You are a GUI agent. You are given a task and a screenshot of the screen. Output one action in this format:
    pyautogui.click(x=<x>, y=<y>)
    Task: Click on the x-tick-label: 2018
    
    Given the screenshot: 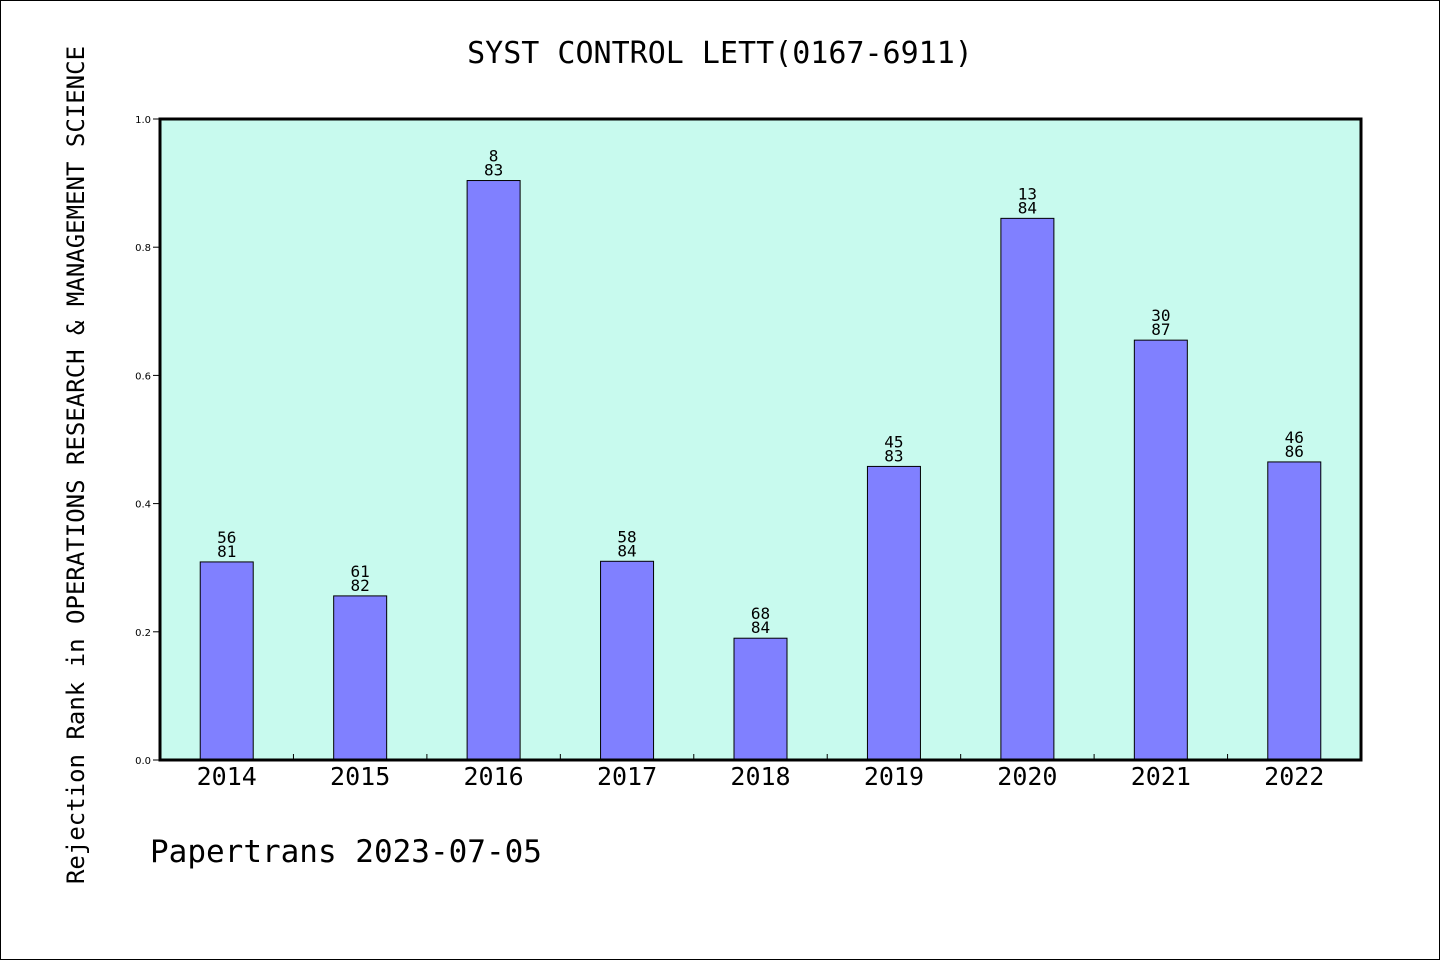 What is the action you would take?
    pyautogui.click(x=760, y=776)
    